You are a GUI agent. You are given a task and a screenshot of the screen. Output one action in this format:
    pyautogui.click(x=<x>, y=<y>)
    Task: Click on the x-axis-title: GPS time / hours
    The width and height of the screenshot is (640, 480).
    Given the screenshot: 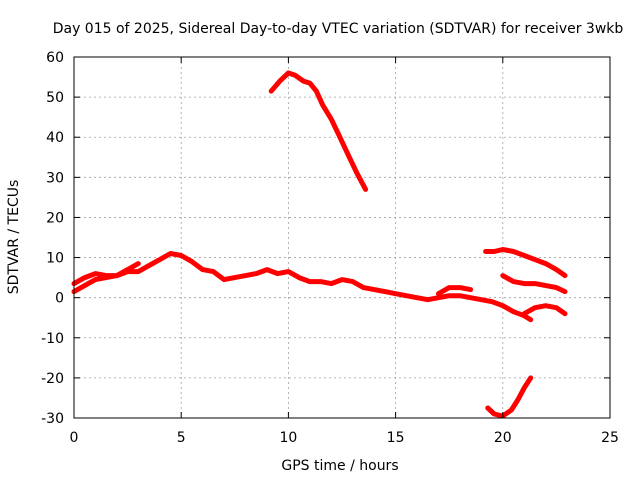 What is the action you would take?
    pyautogui.click(x=339, y=466)
    